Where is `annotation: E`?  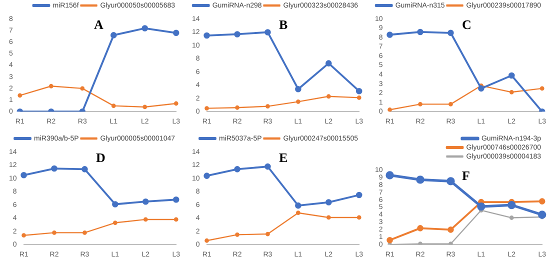 annotation: E is located at coordinates (283, 157).